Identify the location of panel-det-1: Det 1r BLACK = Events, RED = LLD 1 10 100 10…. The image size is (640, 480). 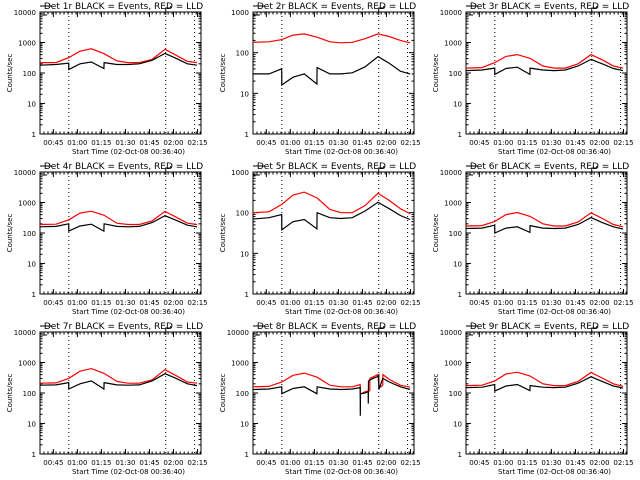
(107, 79).